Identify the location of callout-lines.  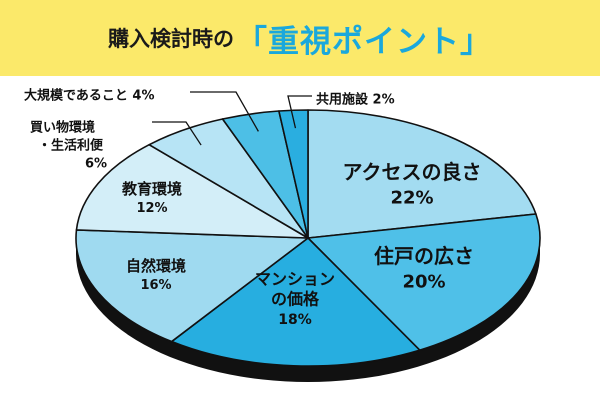
(232, 118).